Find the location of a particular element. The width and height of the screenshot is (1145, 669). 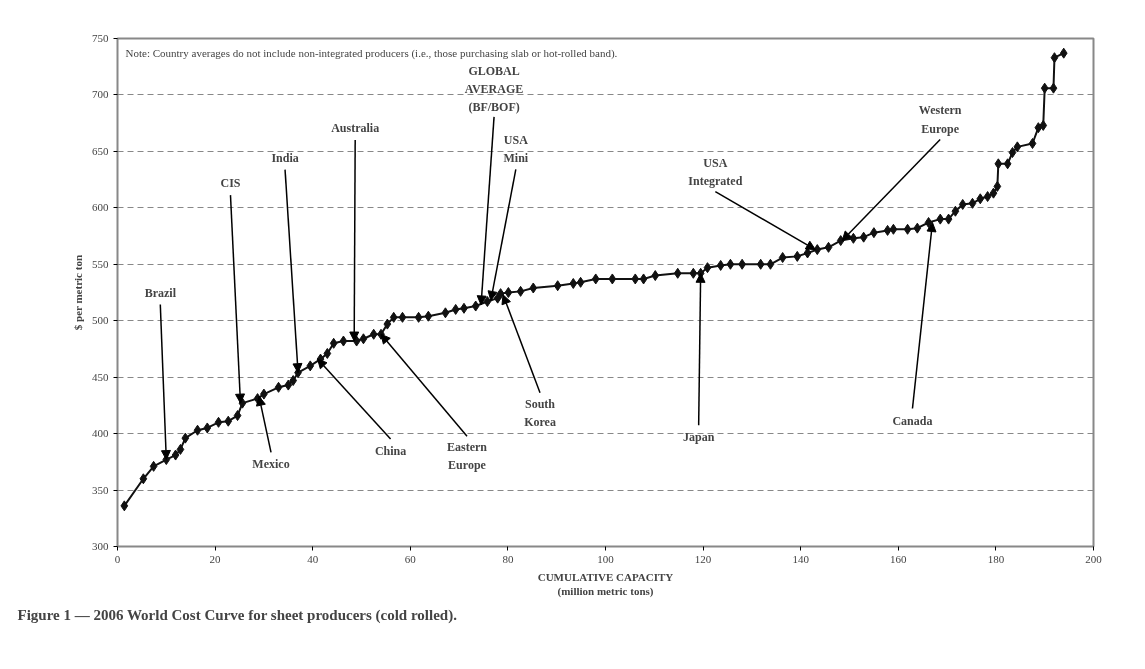

y-tick-label: 600 is located at coordinates (100, 207).